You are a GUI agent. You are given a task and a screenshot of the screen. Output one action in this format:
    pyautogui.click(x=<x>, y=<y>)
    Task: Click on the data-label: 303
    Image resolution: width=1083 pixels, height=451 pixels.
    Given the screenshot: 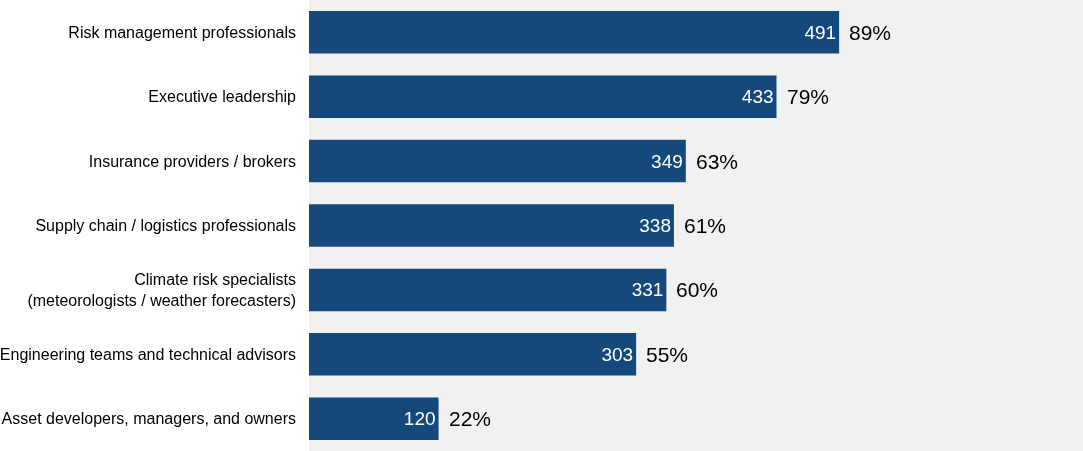 What is the action you would take?
    pyautogui.click(x=617, y=354)
    